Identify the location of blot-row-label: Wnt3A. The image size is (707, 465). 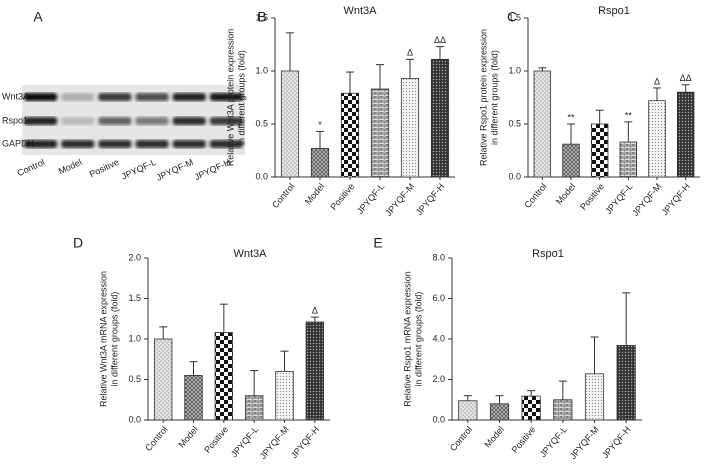
(15, 96).